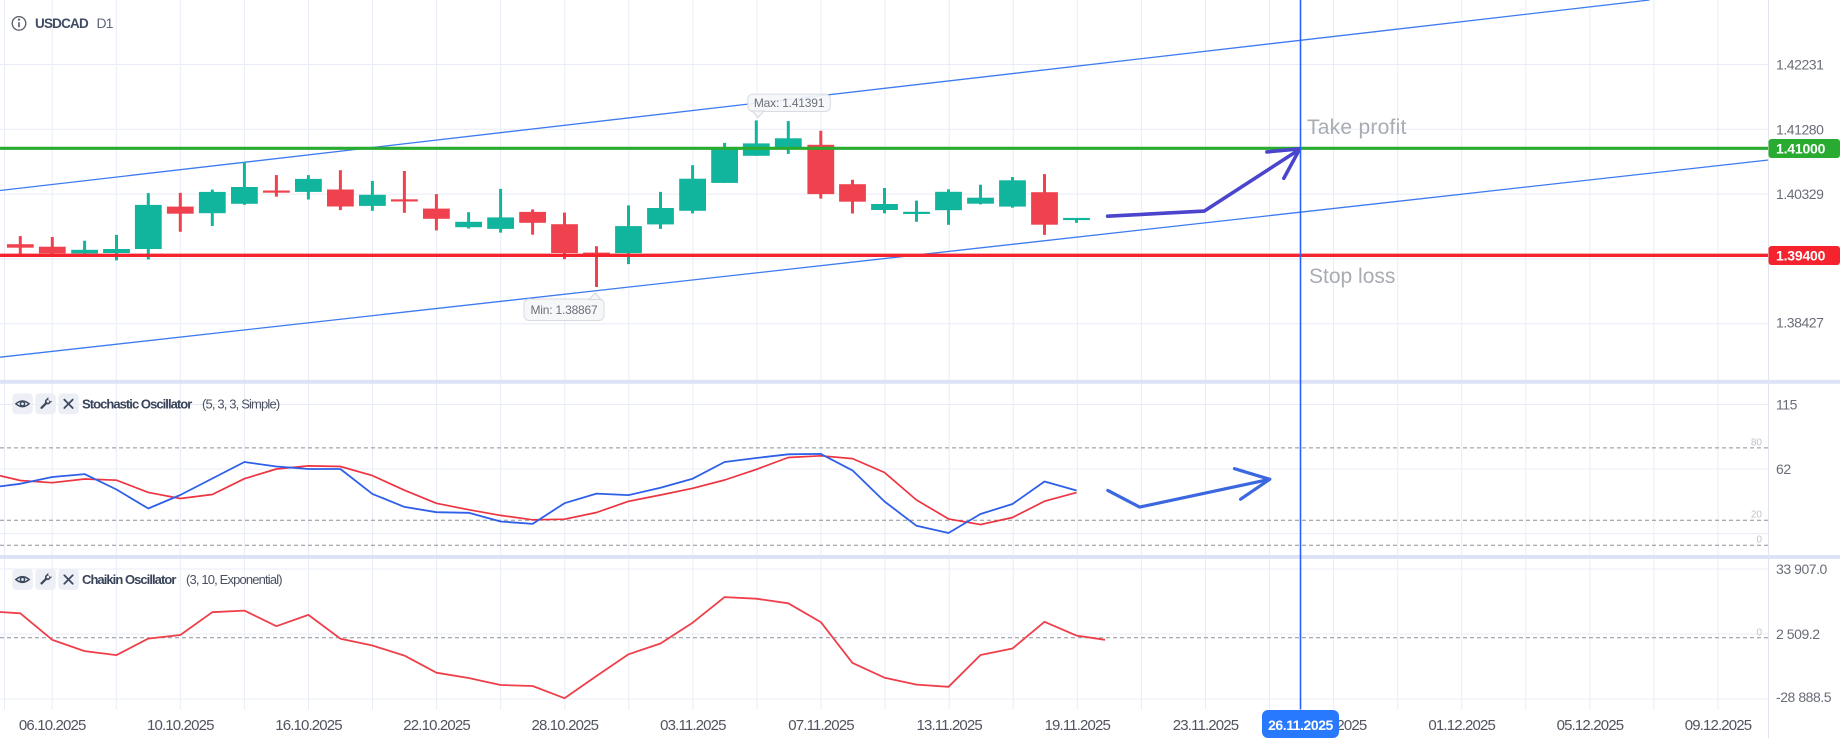  What do you see at coordinates (1800, 322) in the screenshot?
I see `svg-text: 1.38427` at bounding box center [1800, 322].